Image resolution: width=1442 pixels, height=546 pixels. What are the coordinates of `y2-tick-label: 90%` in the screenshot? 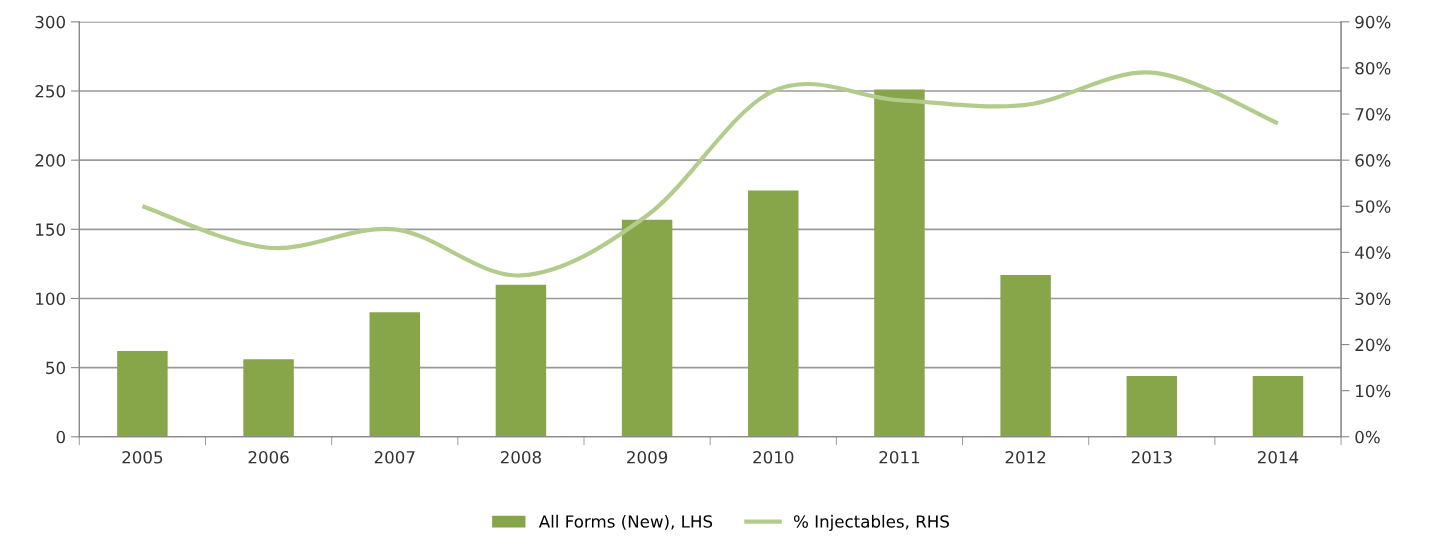 It's located at (1373, 22).